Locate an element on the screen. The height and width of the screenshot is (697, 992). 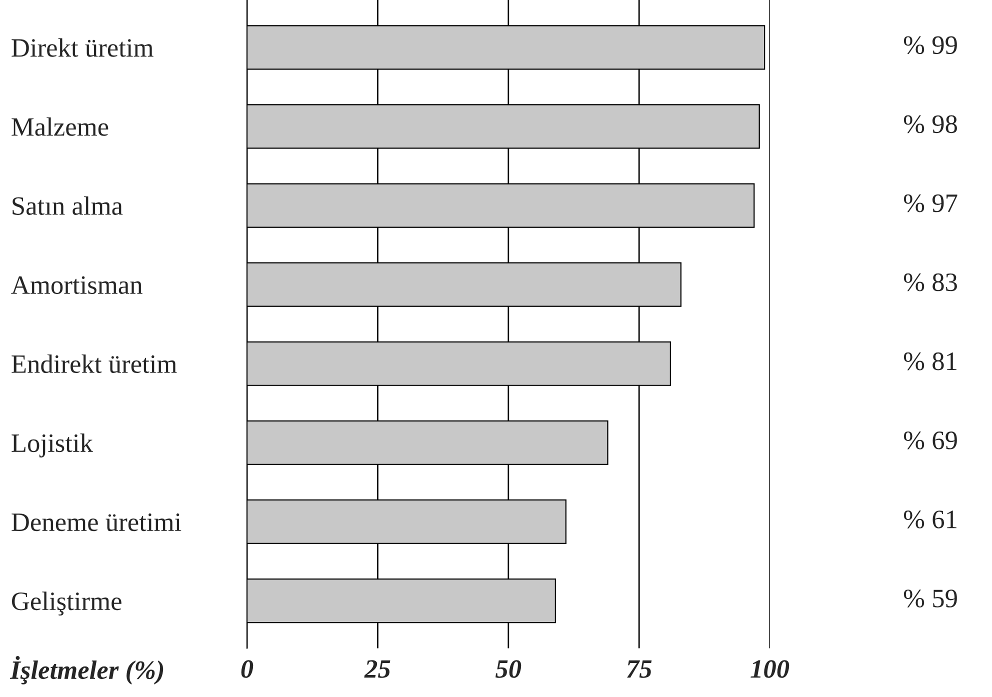
data-label: % 98 is located at coordinates (930, 124).